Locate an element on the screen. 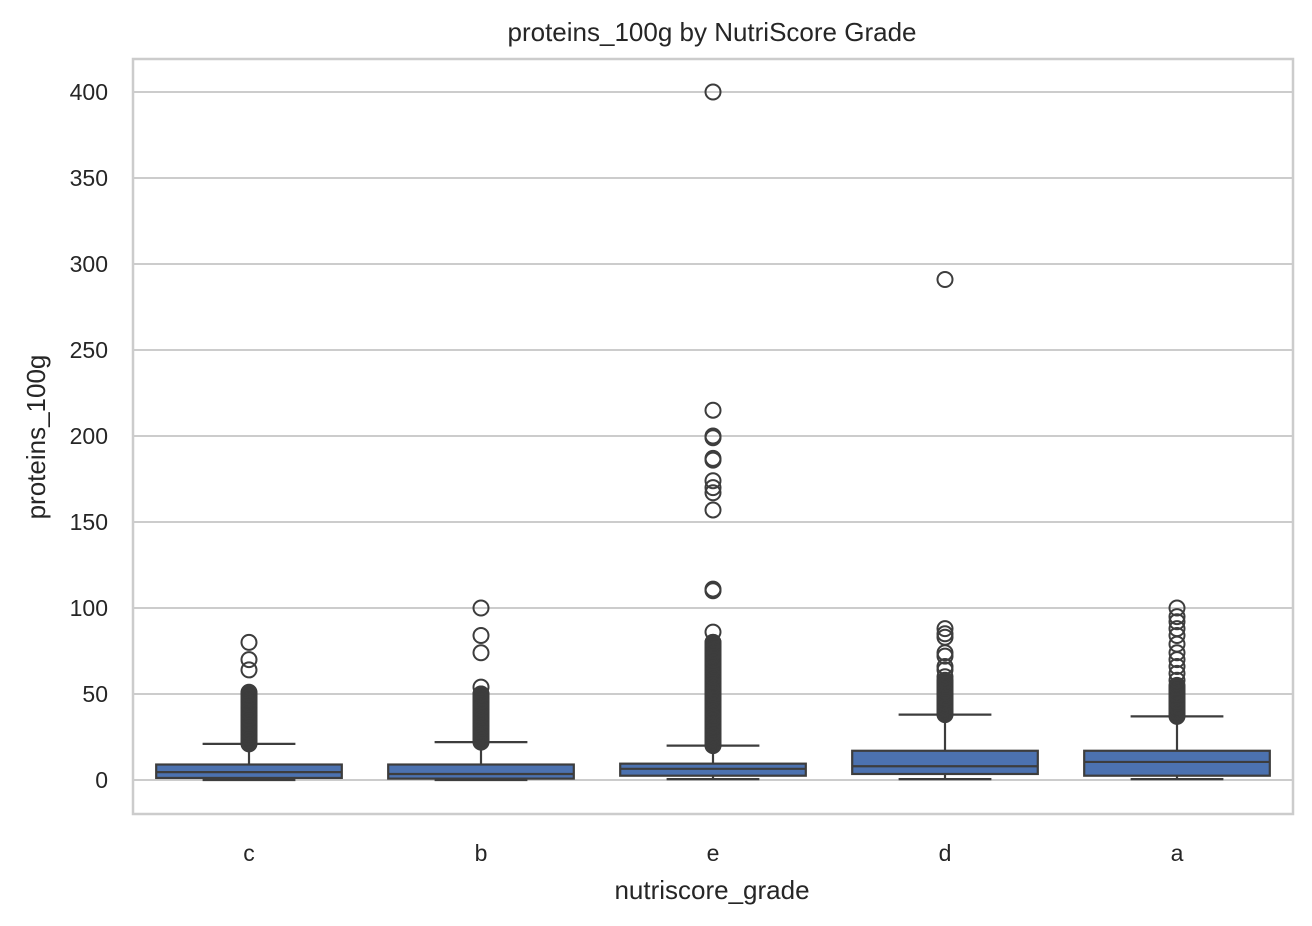 This screenshot has height=926, width=1312. y-tick-label: 200 is located at coordinates (89, 436).